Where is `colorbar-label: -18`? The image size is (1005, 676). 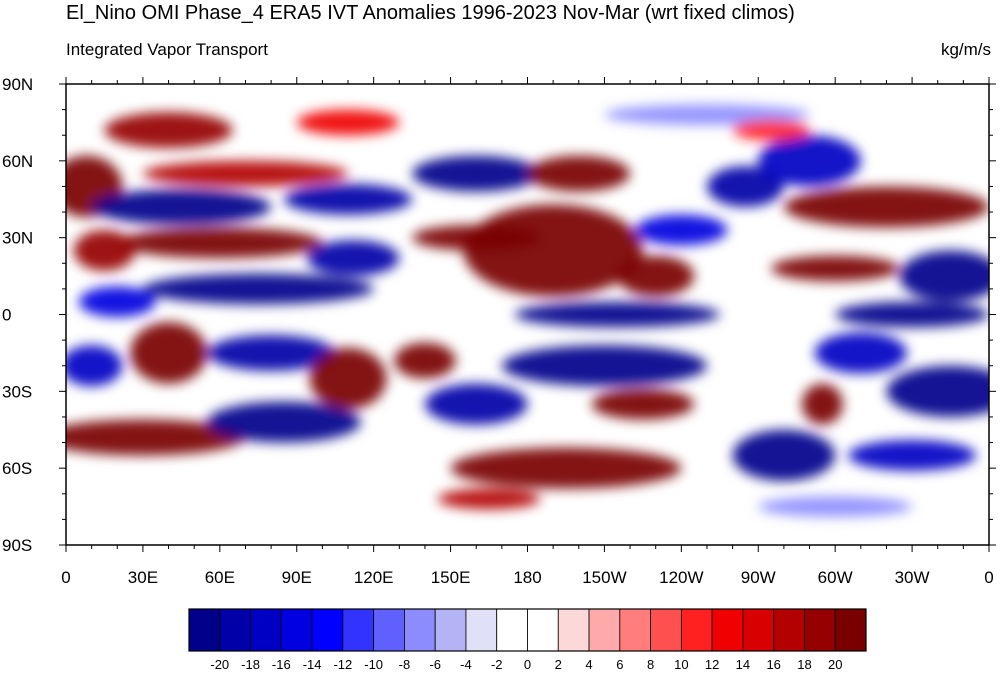
colorbar-label: -18 is located at coordinates (250, 664).